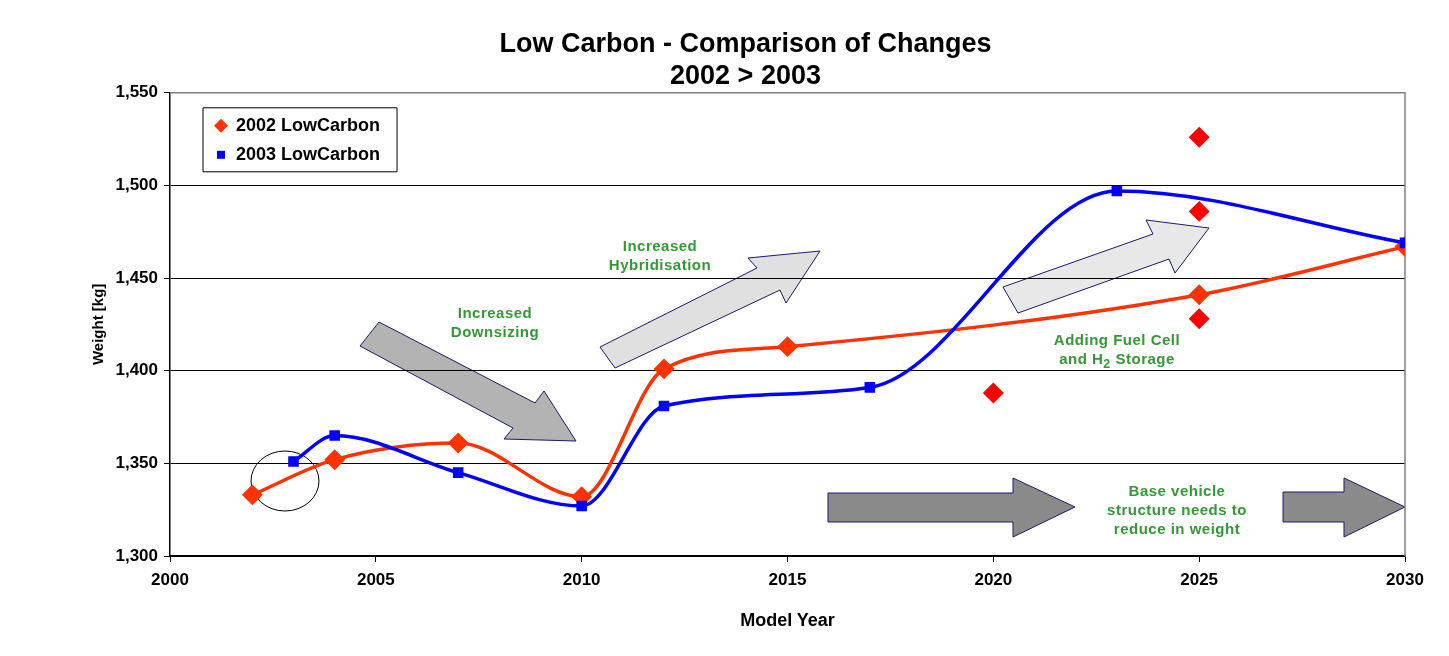 The height and width of the screenshot is (656, 1449). Describe the element at coordinates (660, 255) in the screenshot. I see `annotation: Increased Hybridisation` at that location.